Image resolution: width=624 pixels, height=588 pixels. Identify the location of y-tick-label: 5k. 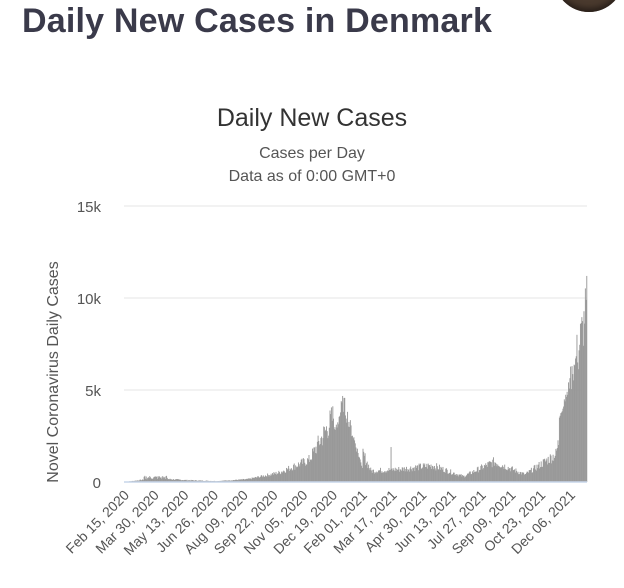
(93, 391).